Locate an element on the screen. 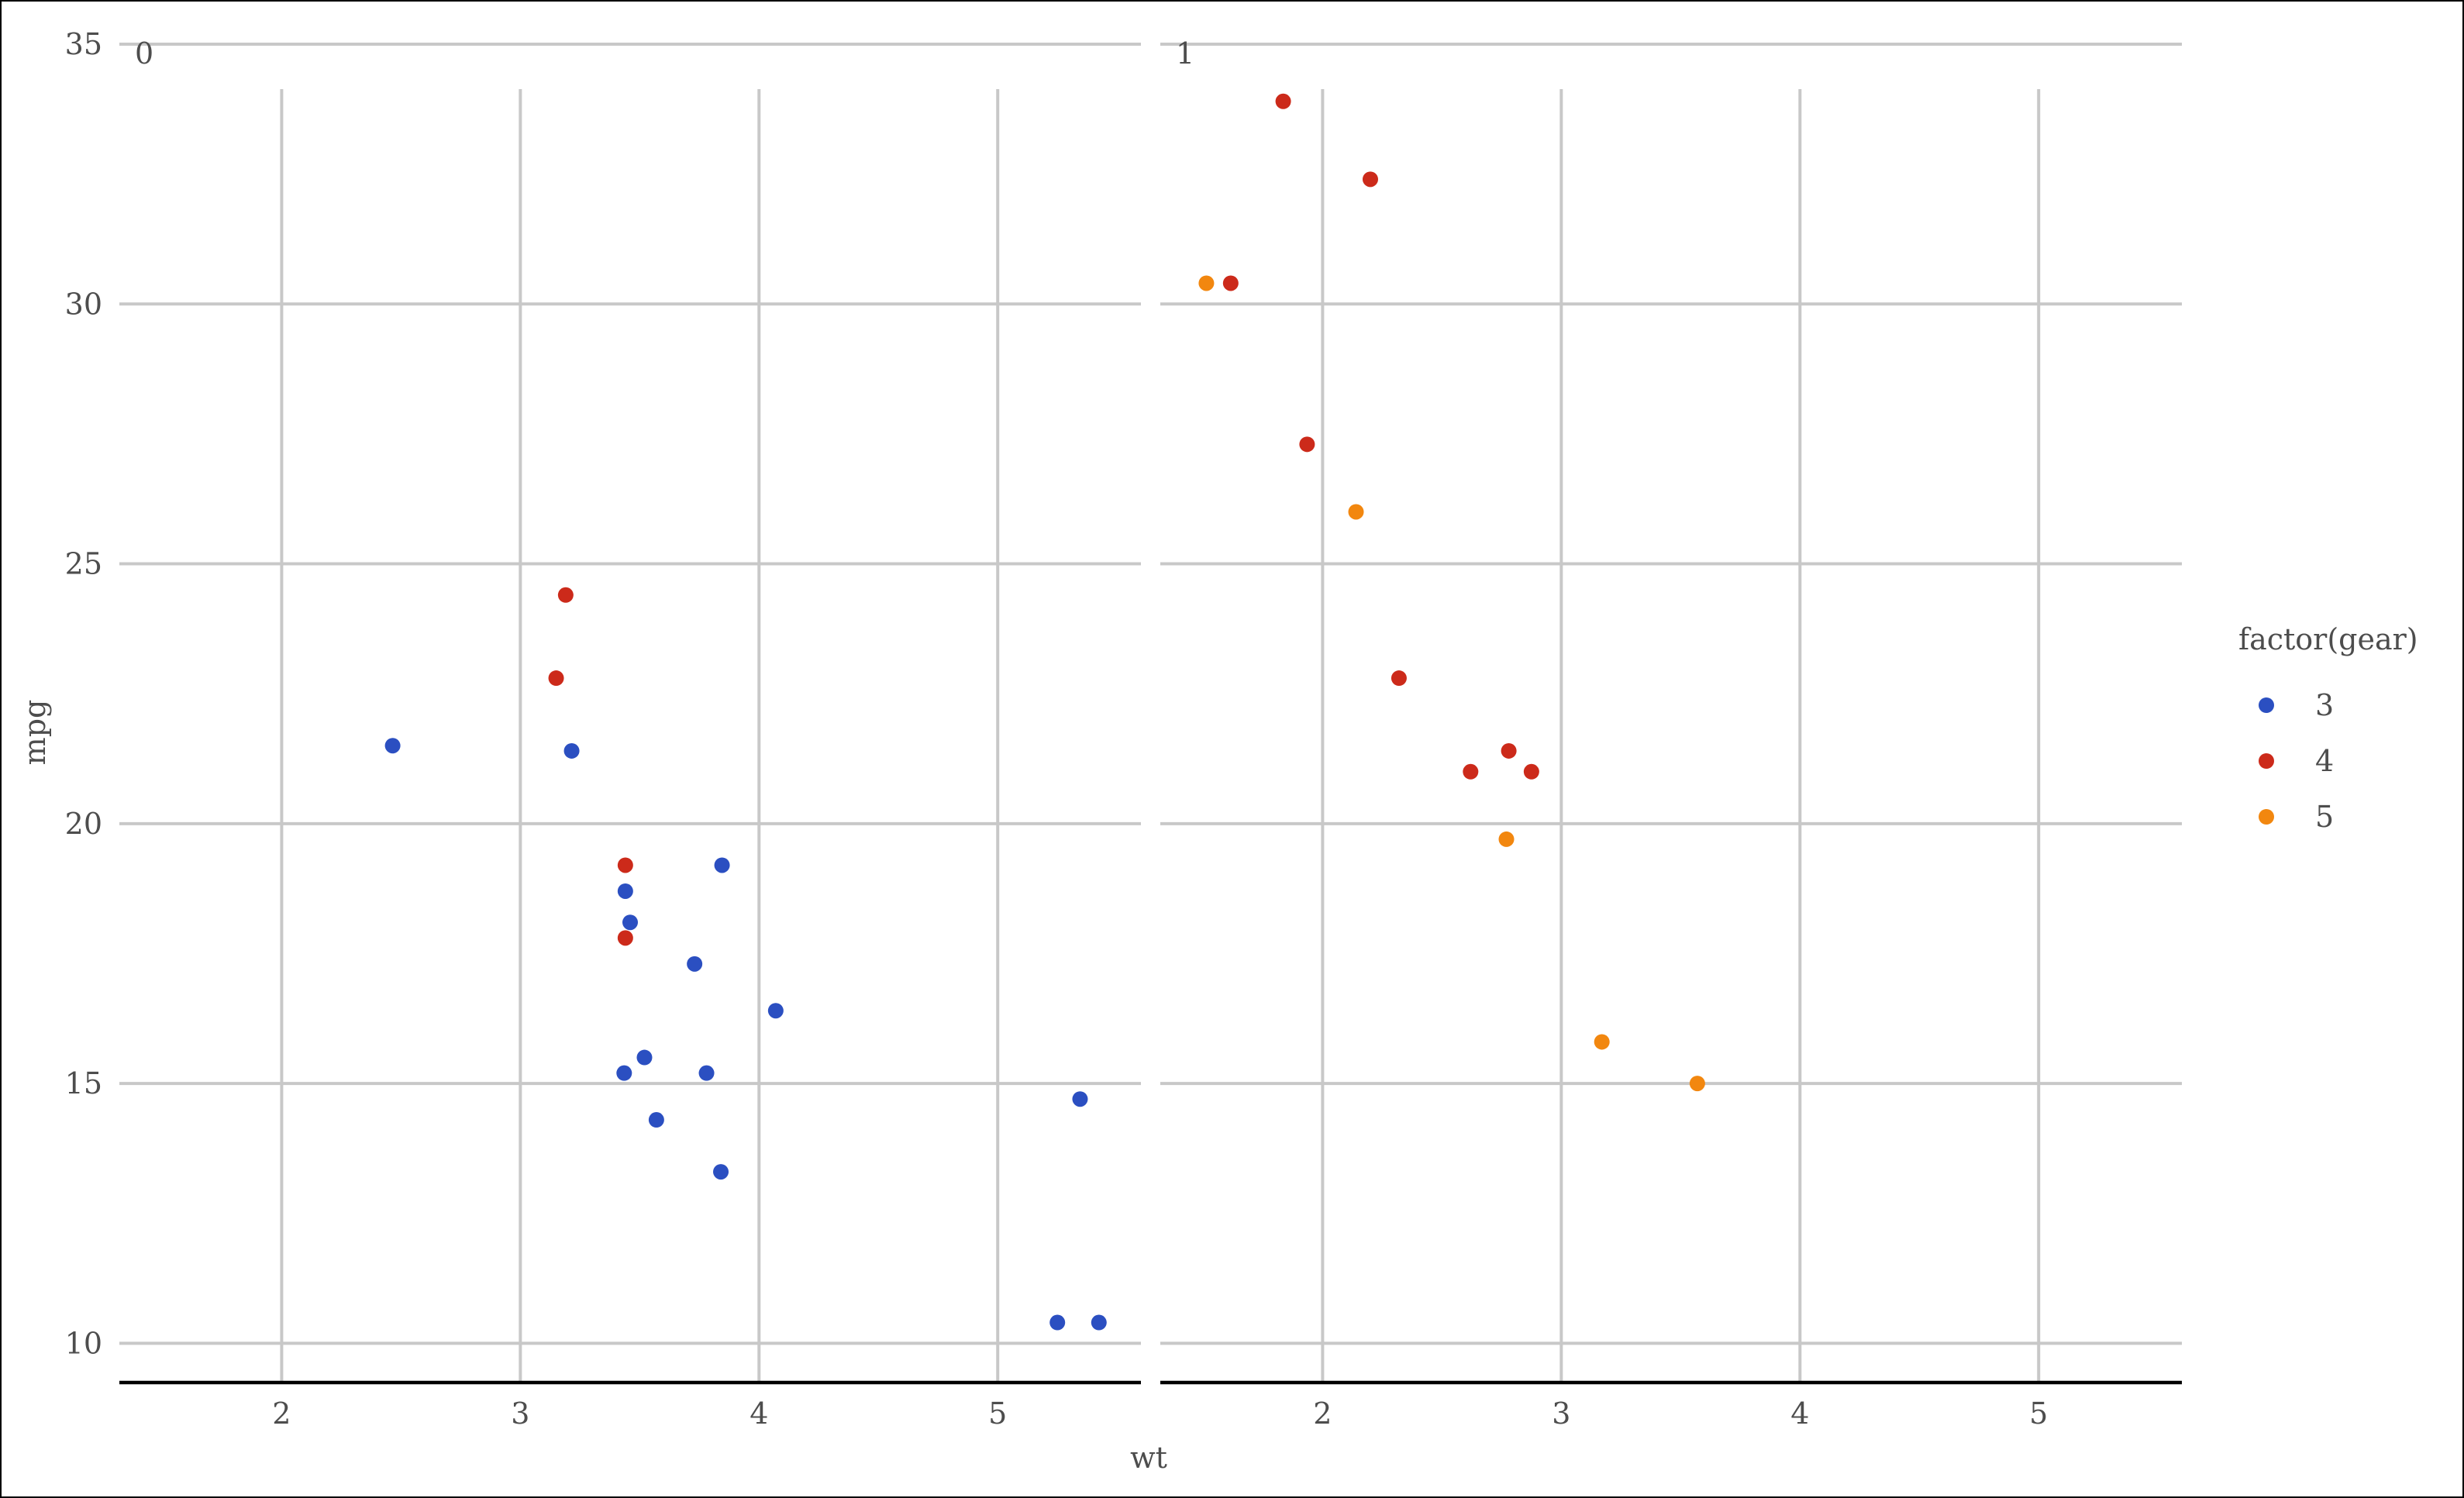  y-tick-label: 15 is located at coordinates (83, 1083).